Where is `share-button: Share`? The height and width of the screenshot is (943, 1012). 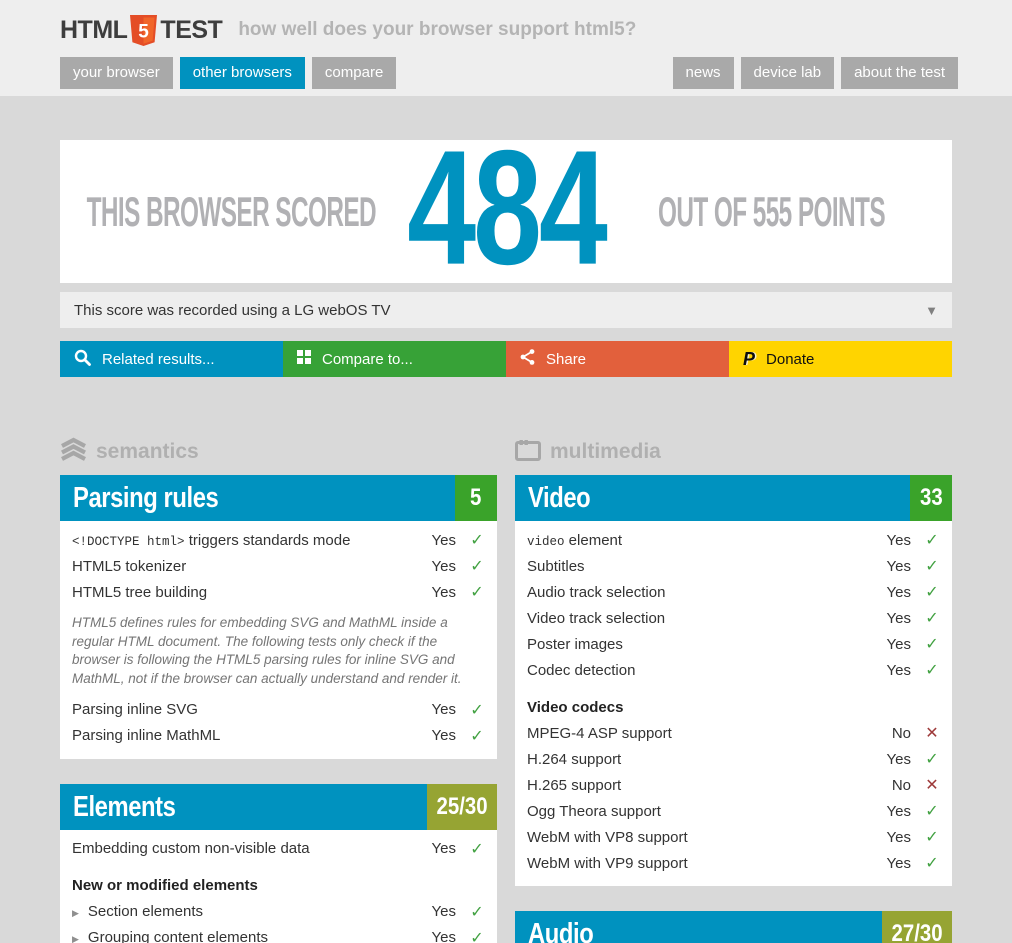 share-button: Share is located at coordinates (617, 359).